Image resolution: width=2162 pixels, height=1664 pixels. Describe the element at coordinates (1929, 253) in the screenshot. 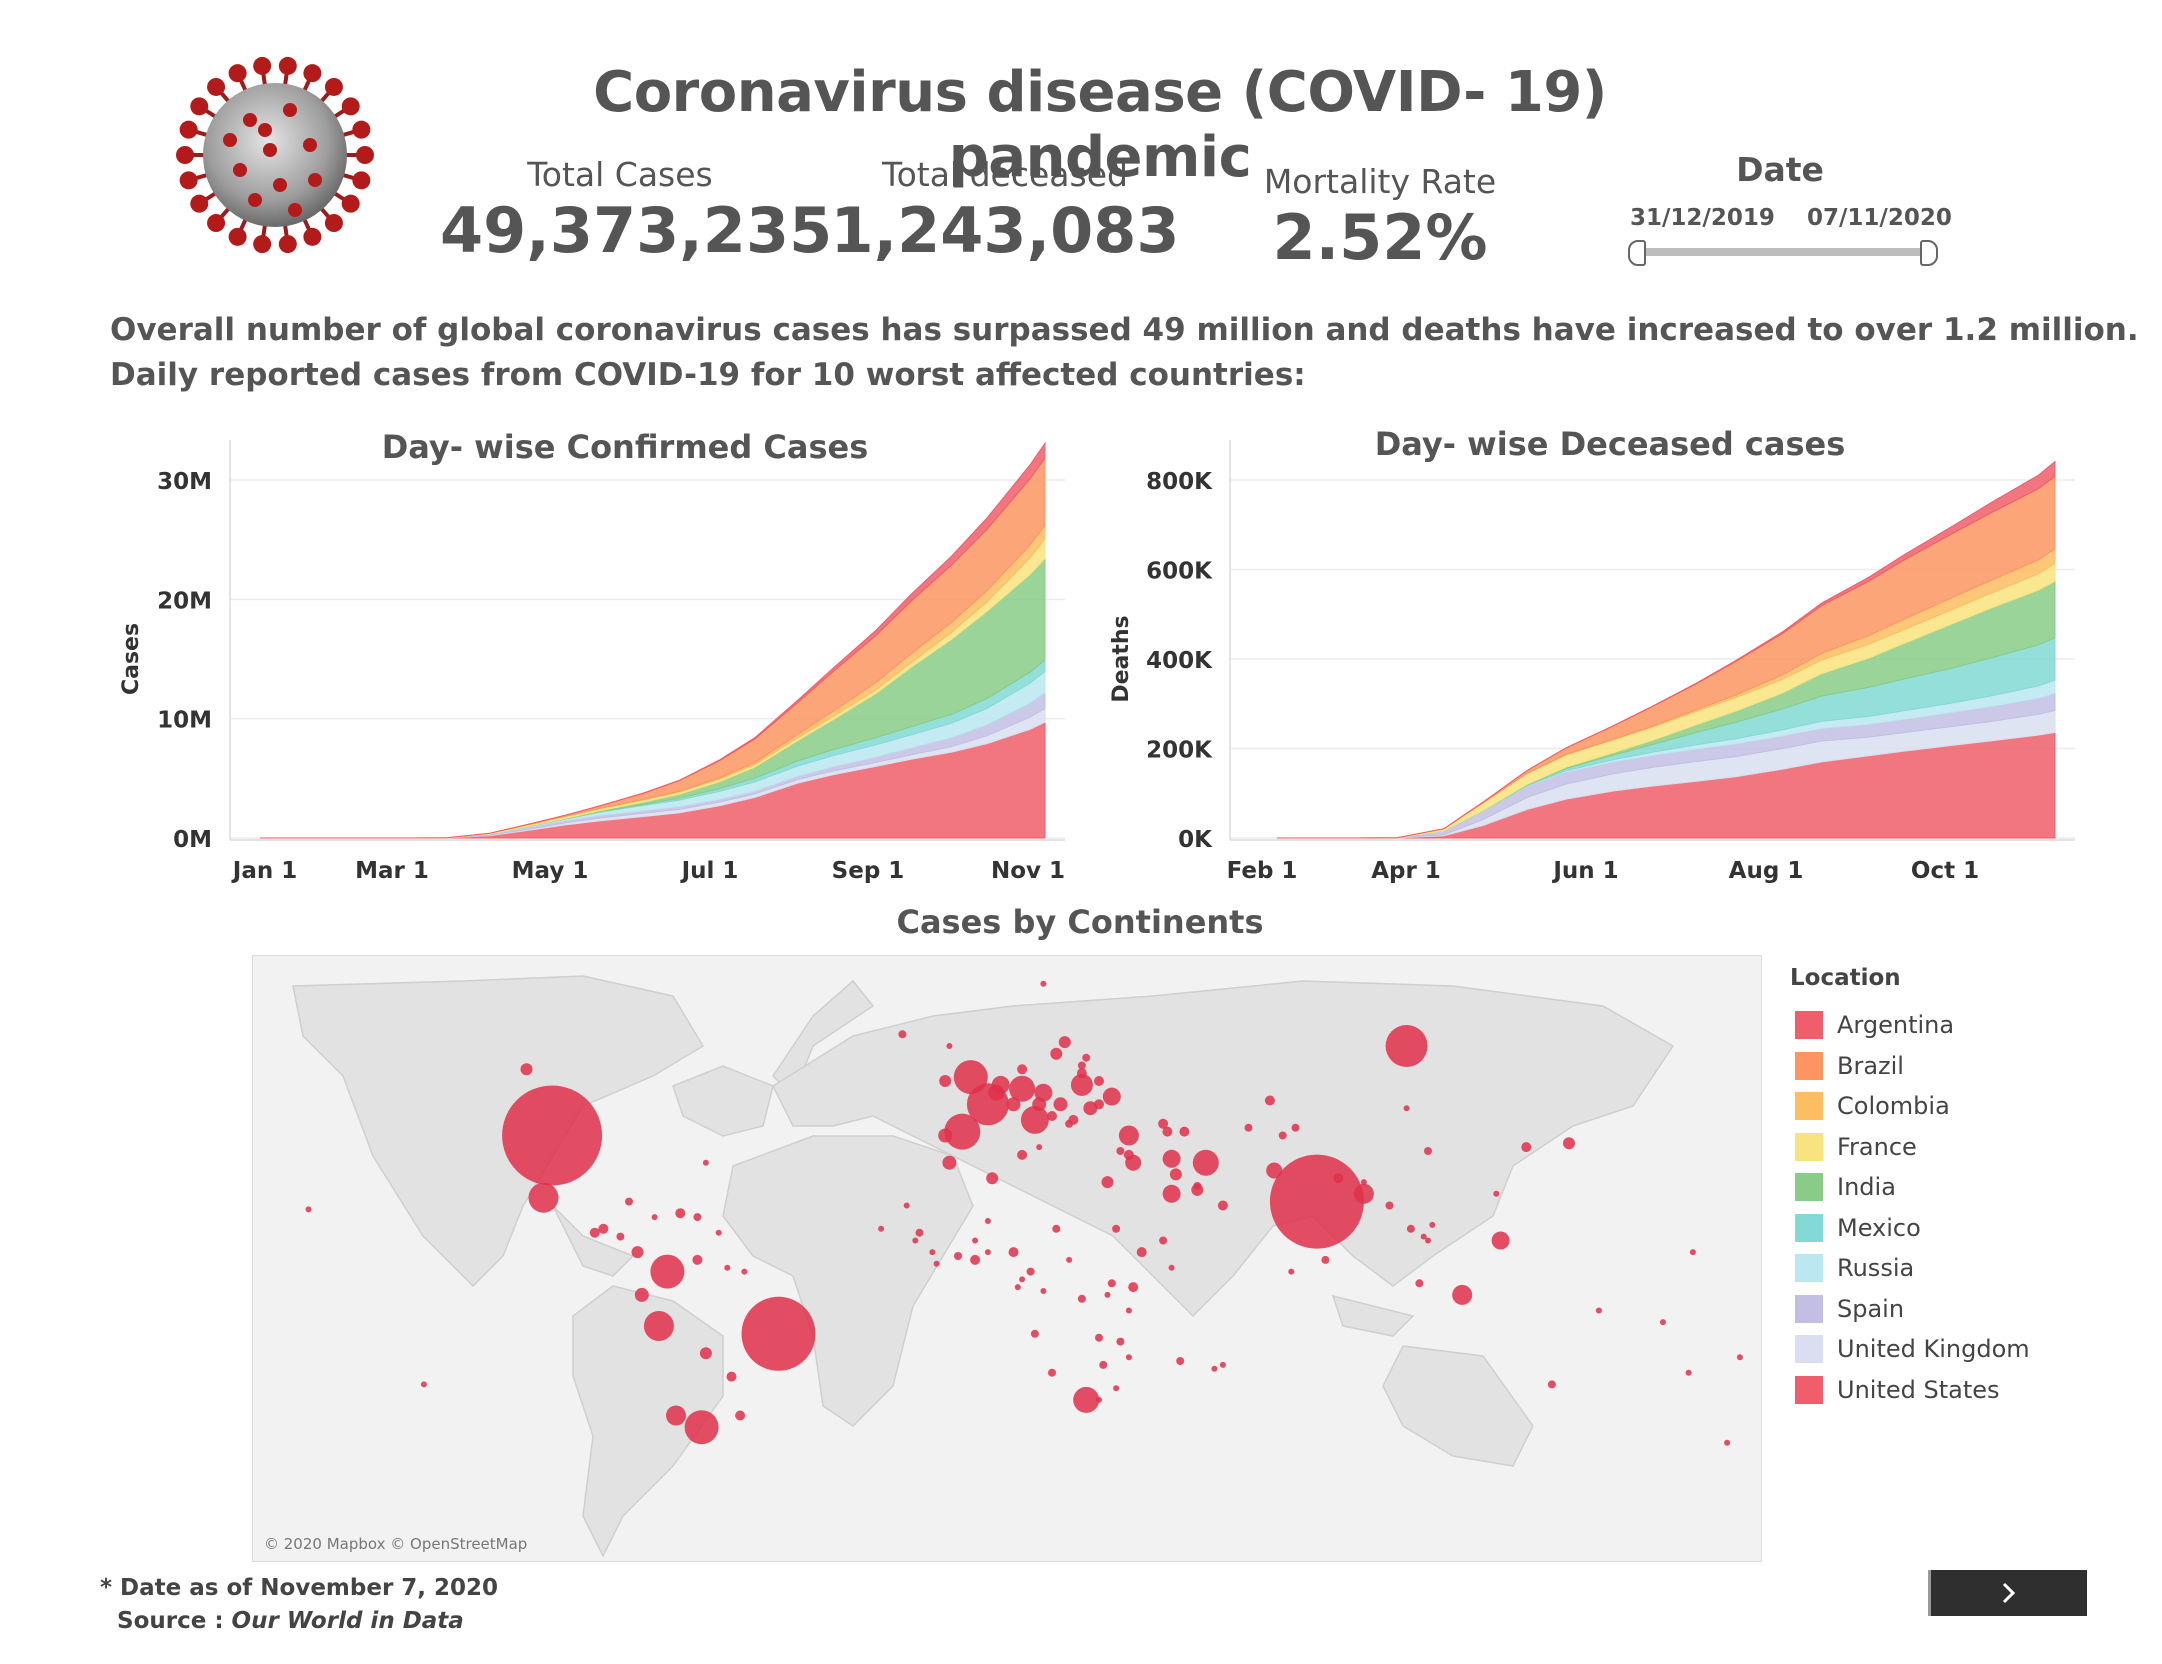

I see `date-slider-end-handle` at that location.